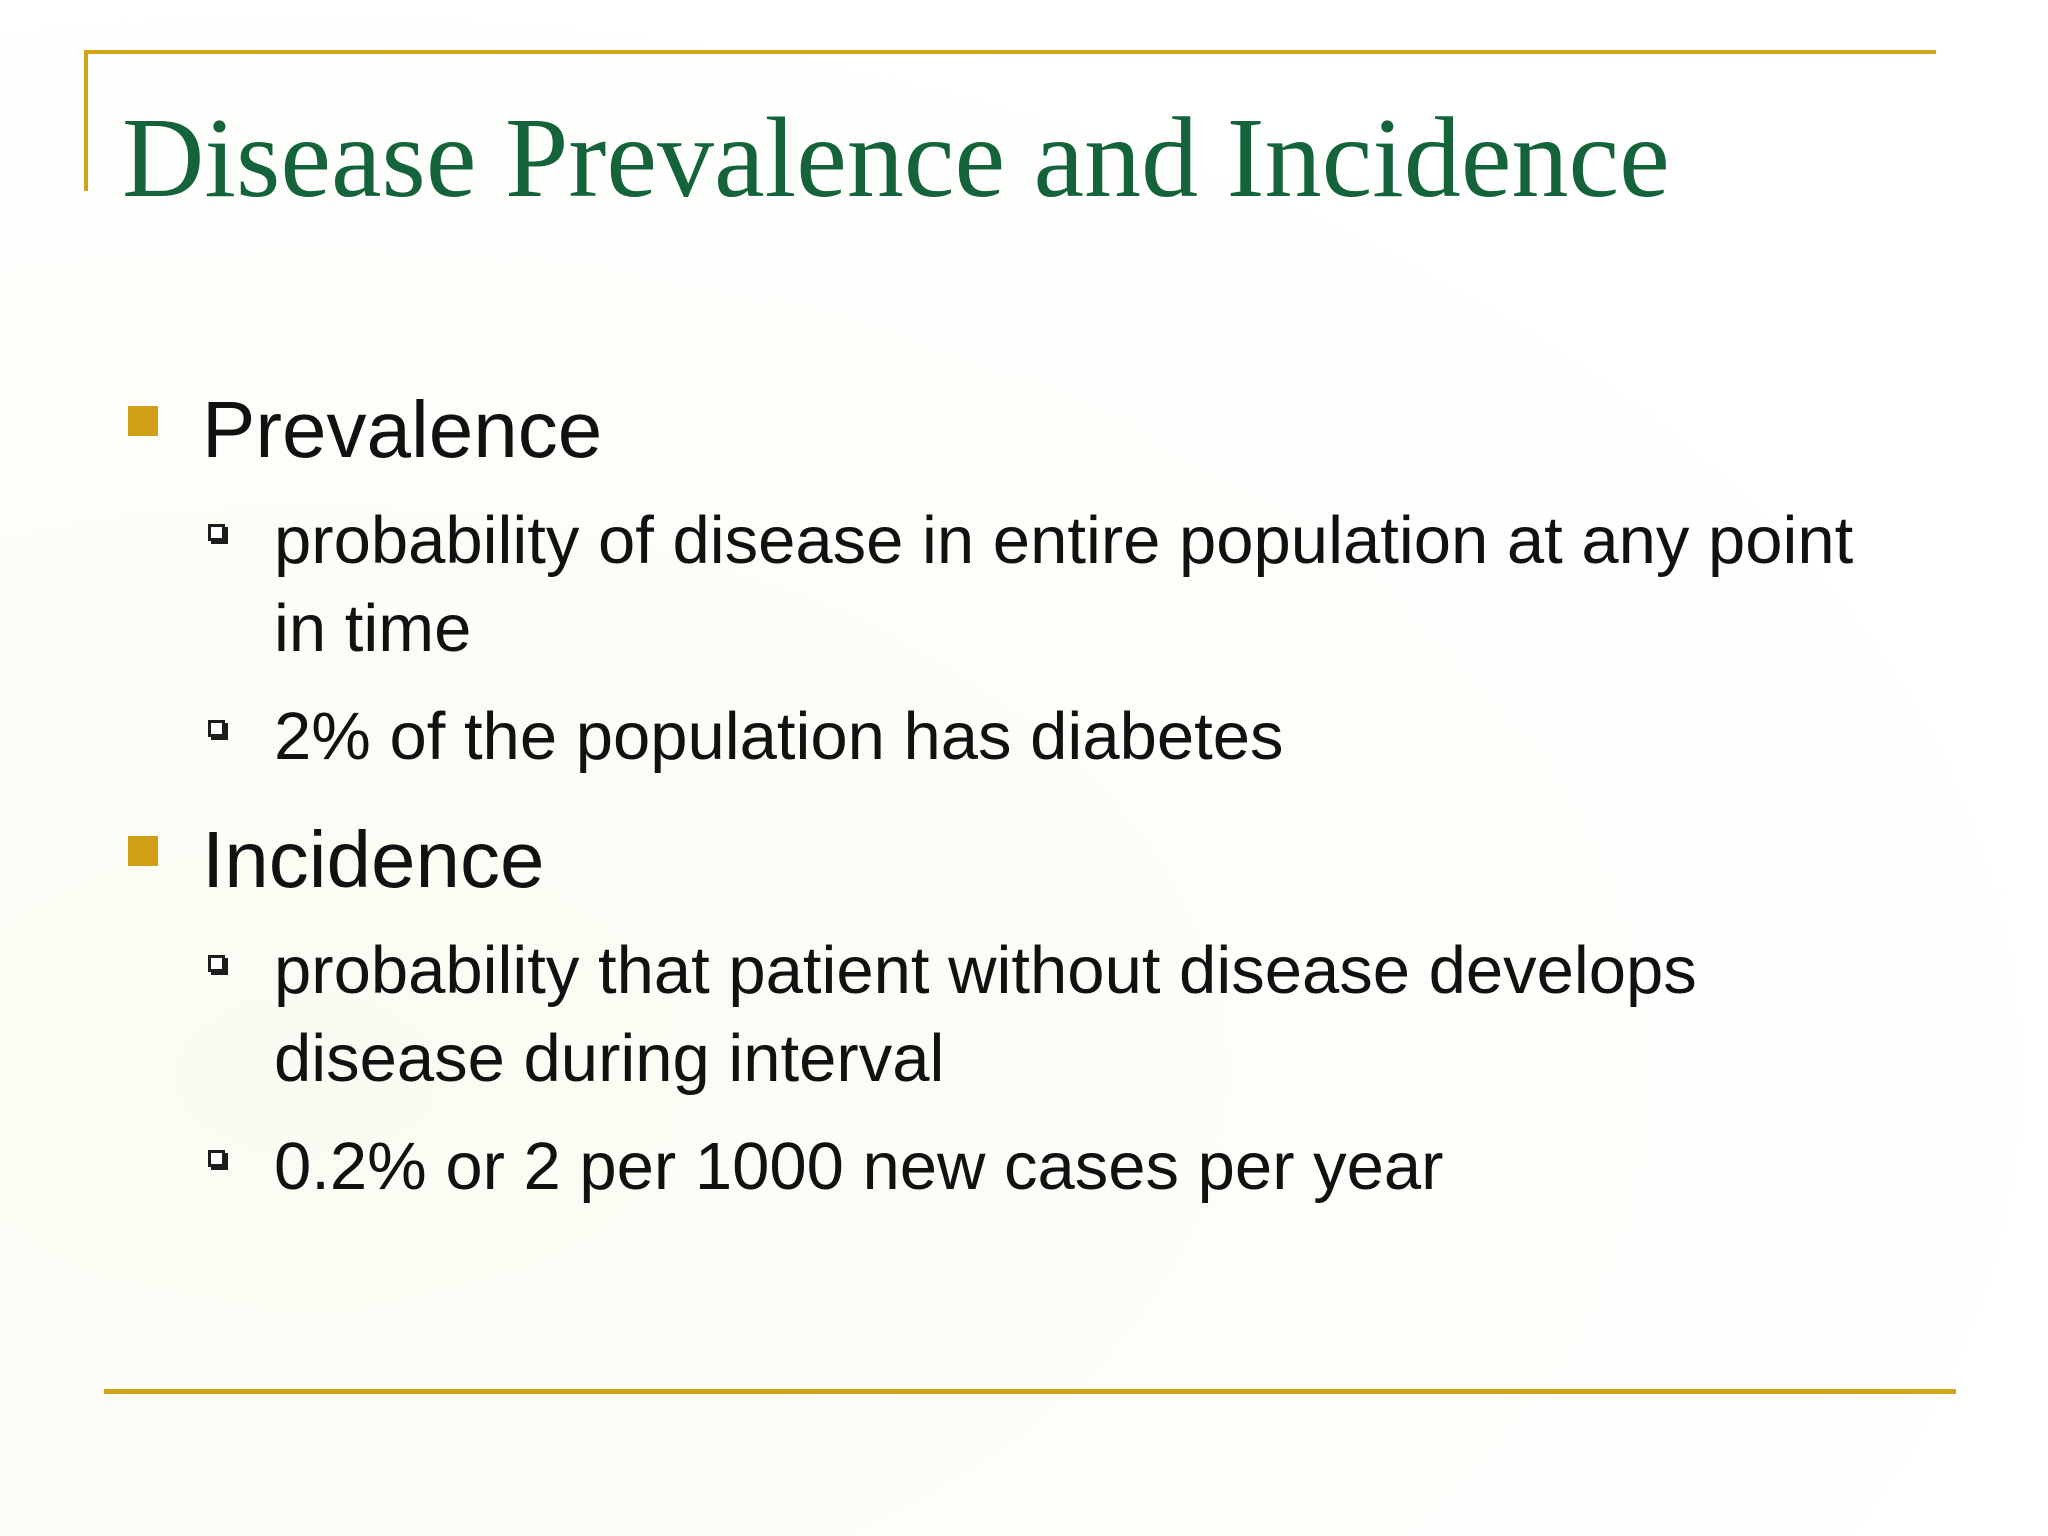  Describe the element at coordinates (859, 1166) in the screenshot. I see `incidence-point-example: 0.2% or 2 per 1000 new cases per year` at that location.